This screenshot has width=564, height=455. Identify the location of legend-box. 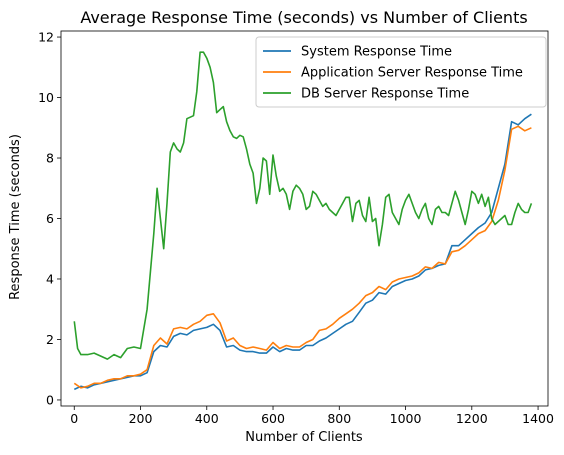
(401, 72).